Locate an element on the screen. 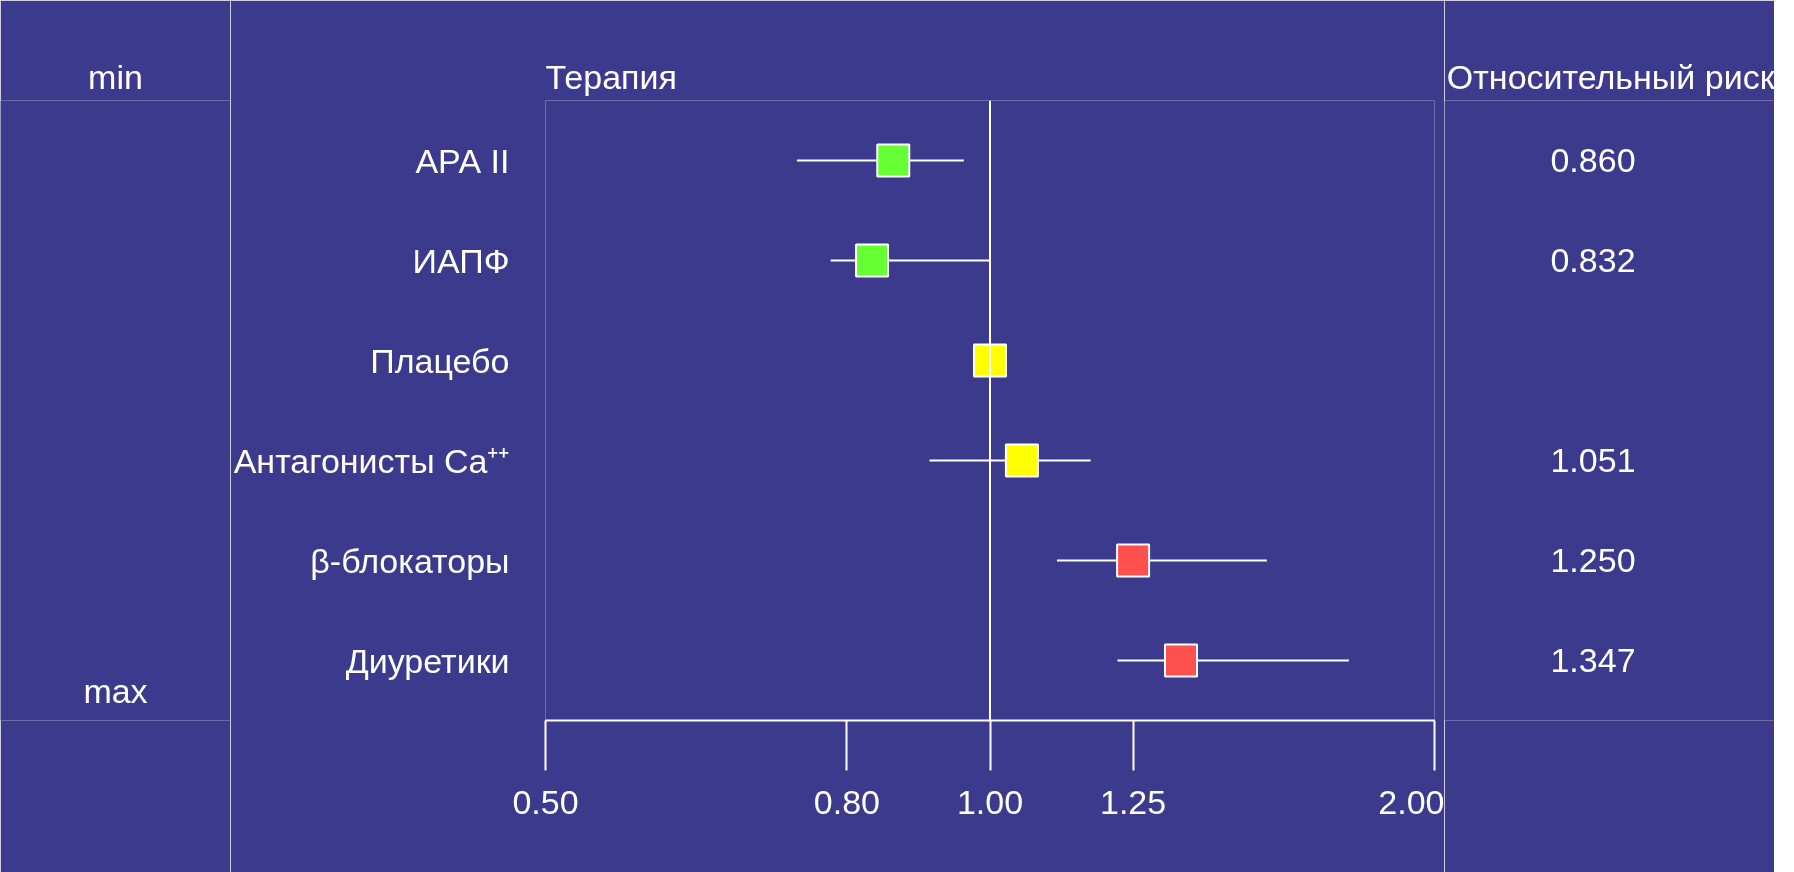 Image resolution: width=1794 pixels, height=872 pixels. y-axis-title: Терапия is located at coordinates (611, 76).